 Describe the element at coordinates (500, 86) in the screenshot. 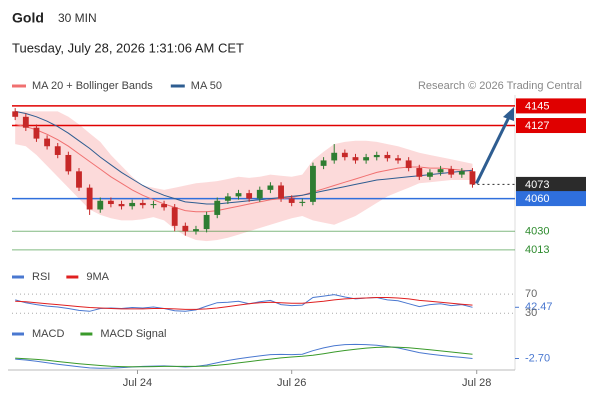

I see `credit: Research © 2026 Trading Central` at that location.